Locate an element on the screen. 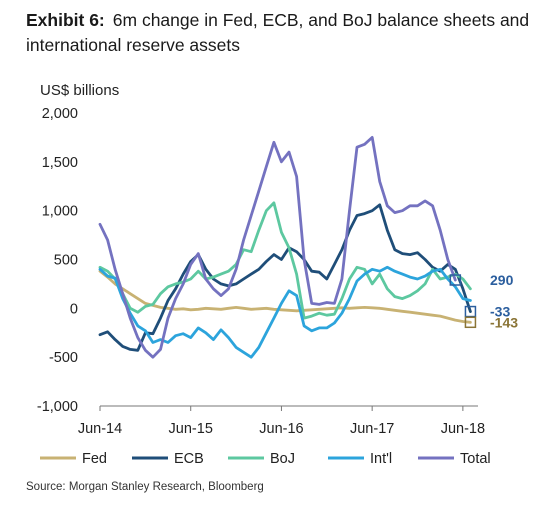  y-tick-label: 500 is located at coordinates (66, 261).